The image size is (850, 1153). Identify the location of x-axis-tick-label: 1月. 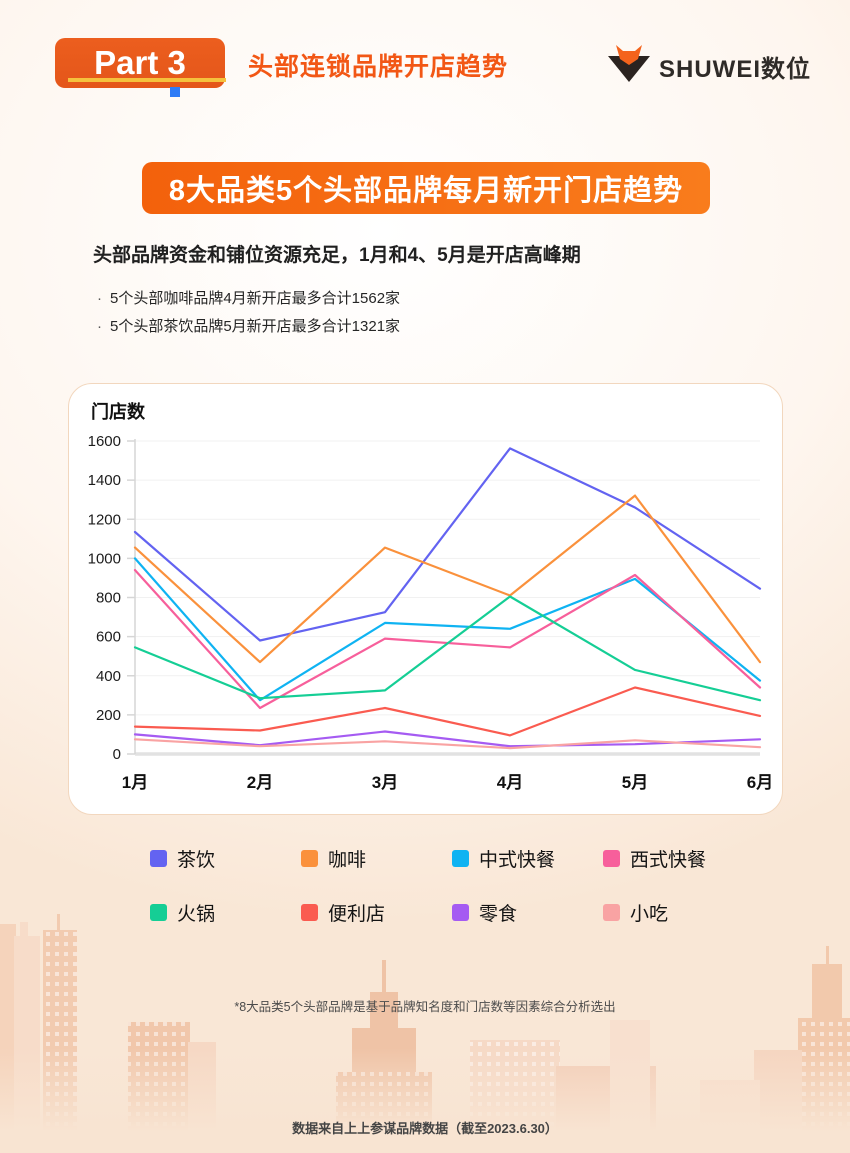
(135, 782).